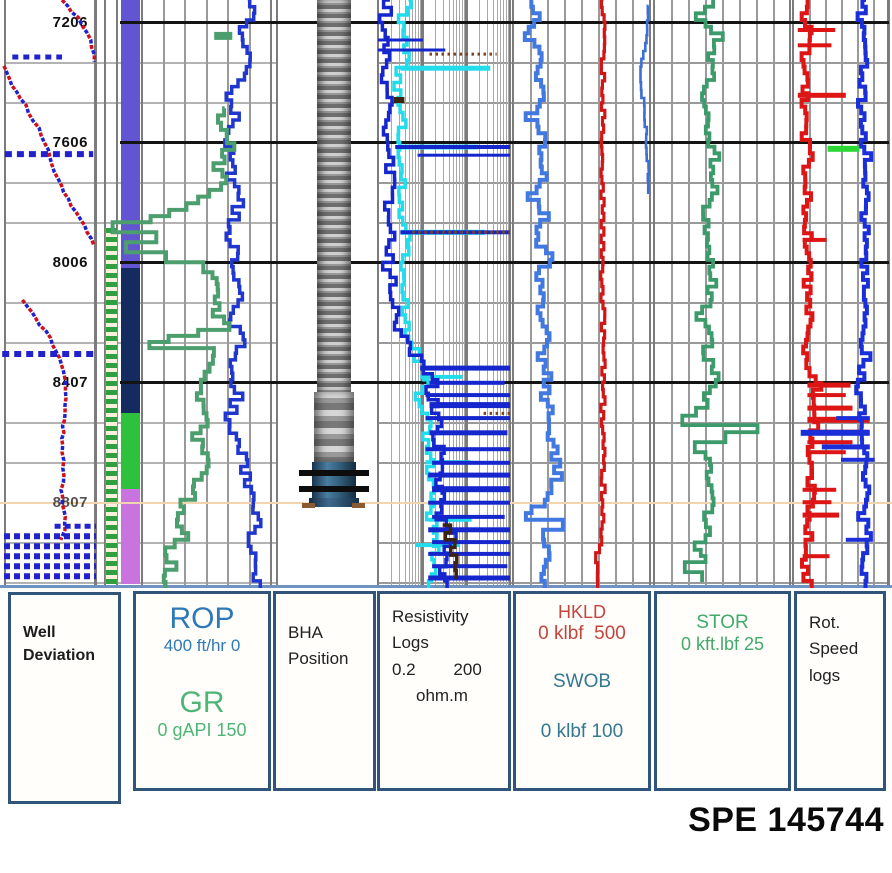 The height and width of the screenshot is (873, 892). What do you see at coordinates (130, 536) in the screenshot?
I see `lithology-segment` at bounding box center [130, 536].